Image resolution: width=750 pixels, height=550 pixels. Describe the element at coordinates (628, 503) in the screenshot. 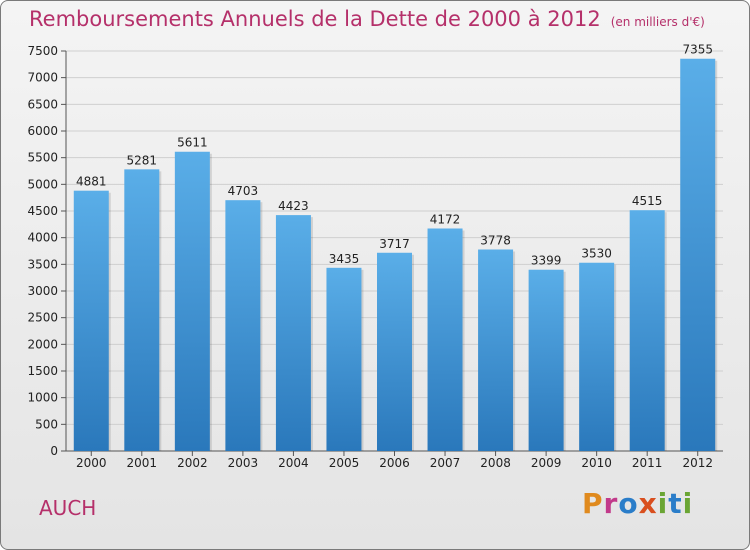

I see `brand-letter: o` at that location.